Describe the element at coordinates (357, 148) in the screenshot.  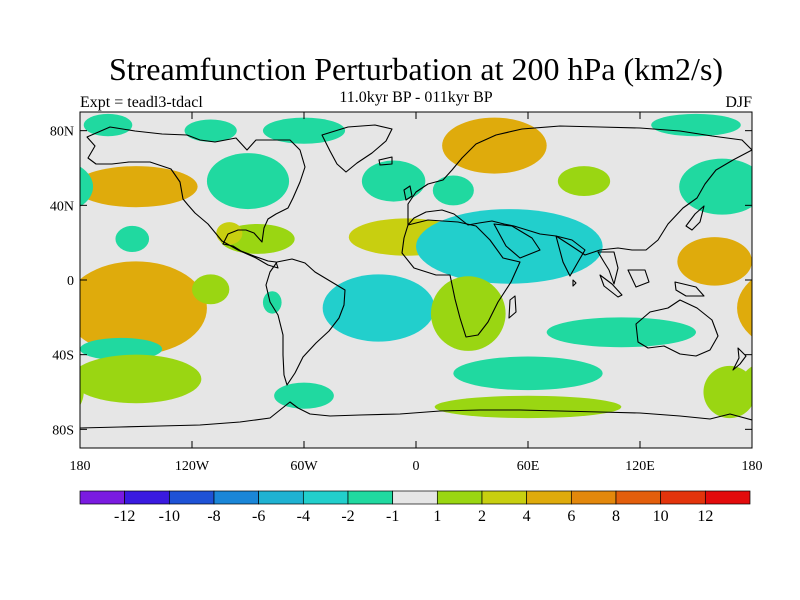
I see `greenland-coast` at that location.